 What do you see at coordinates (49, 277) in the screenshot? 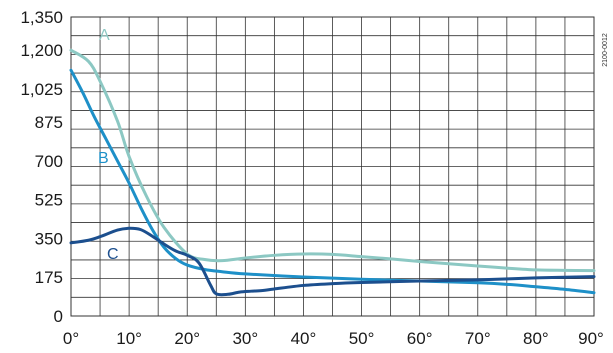
I see `y-tick-label: 175` at bounding box center [49, 277].